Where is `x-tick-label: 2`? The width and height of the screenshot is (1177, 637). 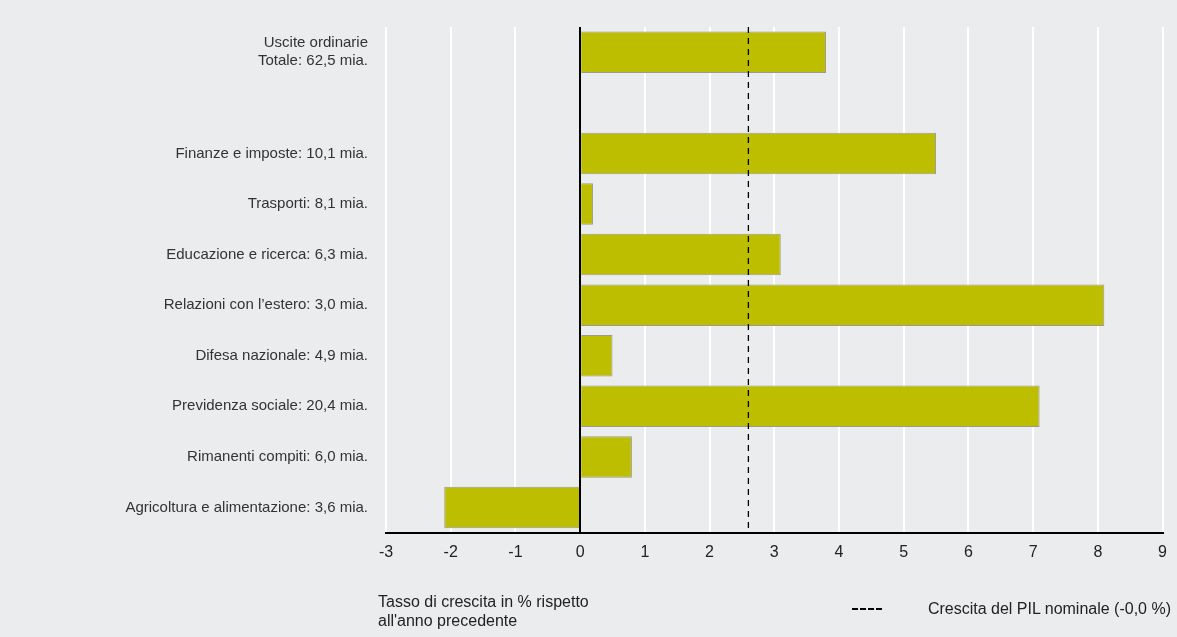 x-tick-label: 2 is located at coordinates (710, 551).